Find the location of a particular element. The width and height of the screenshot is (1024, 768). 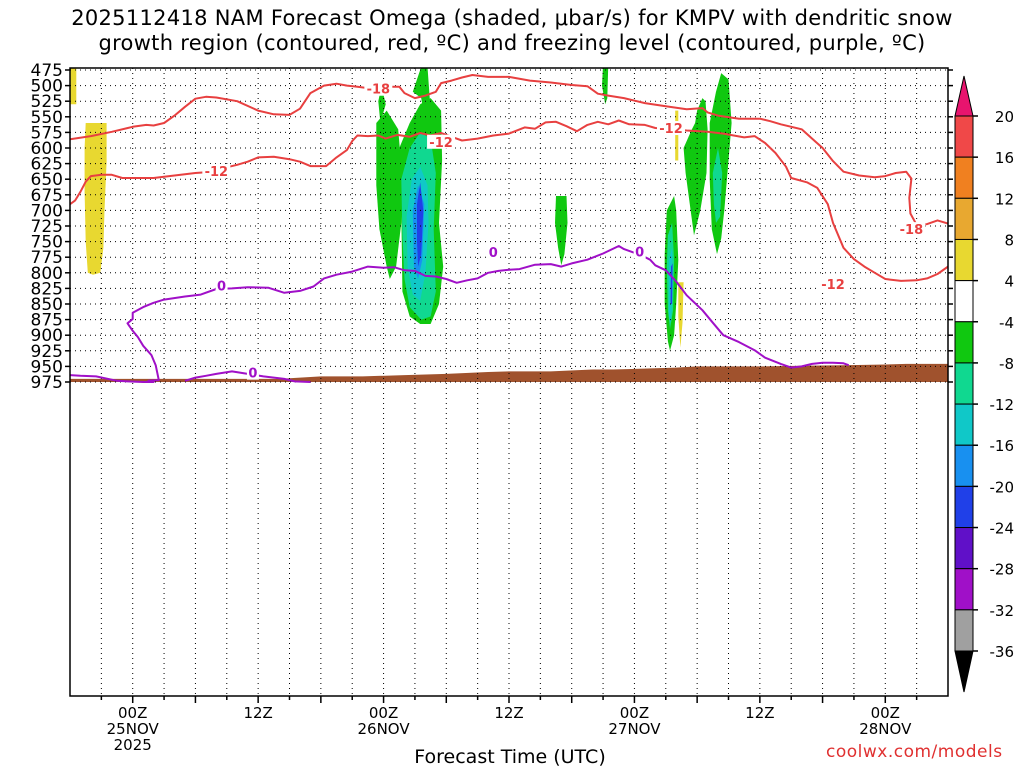

y-tick-label: 700 is located at coordinates (47, 211).